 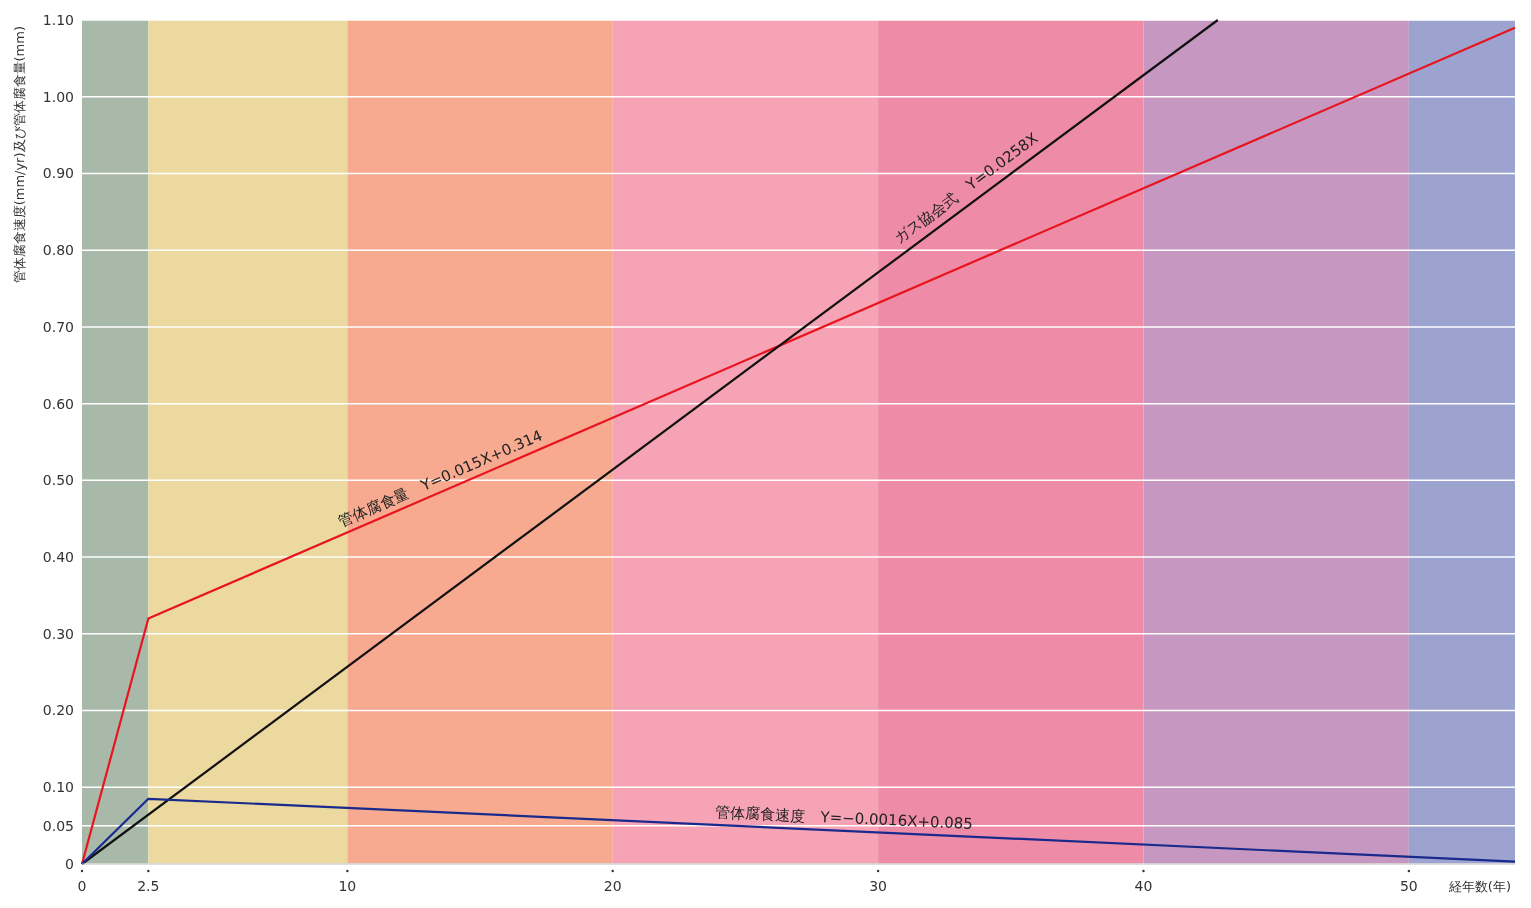 What do you see at coordinates (58, 825) in the screenshot?
I see `y-tick-label: 0.05` at bounding box center [58, 825].